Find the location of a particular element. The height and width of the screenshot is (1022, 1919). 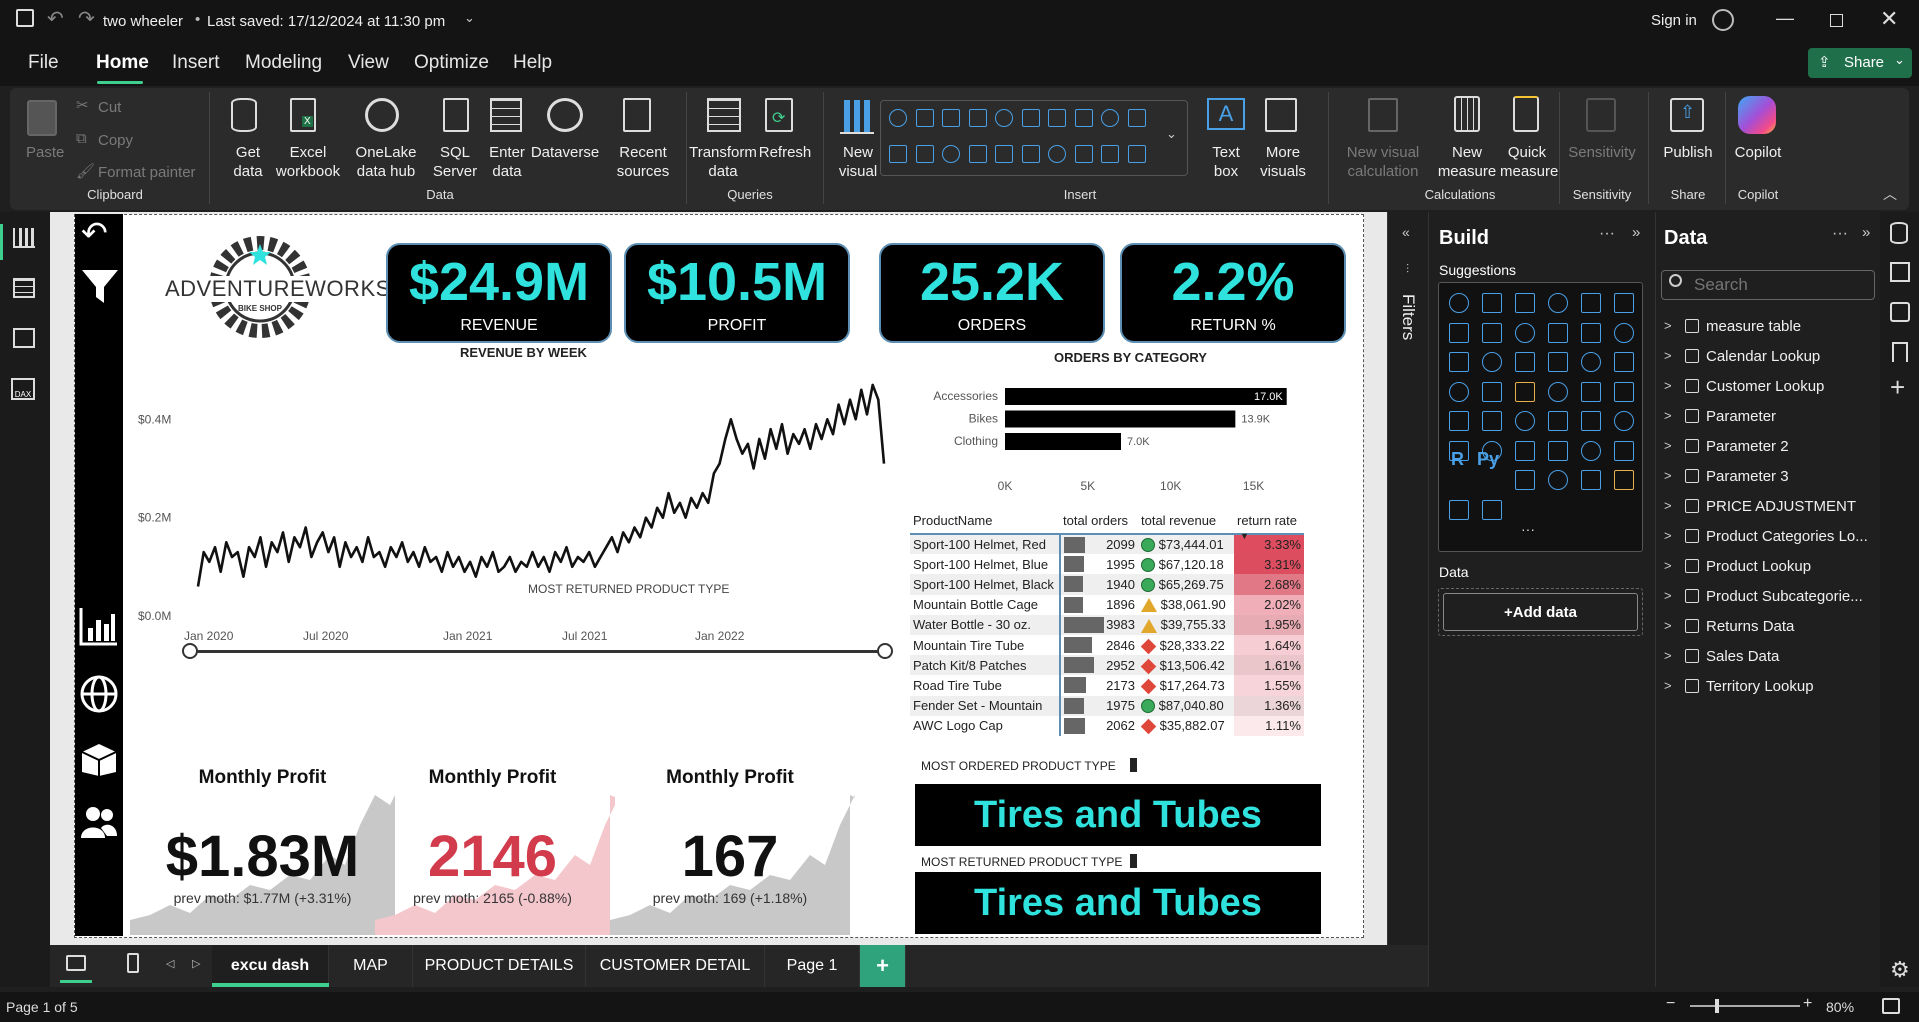

data-table-item: > Sales Data is located at coordinates (1721, 656).